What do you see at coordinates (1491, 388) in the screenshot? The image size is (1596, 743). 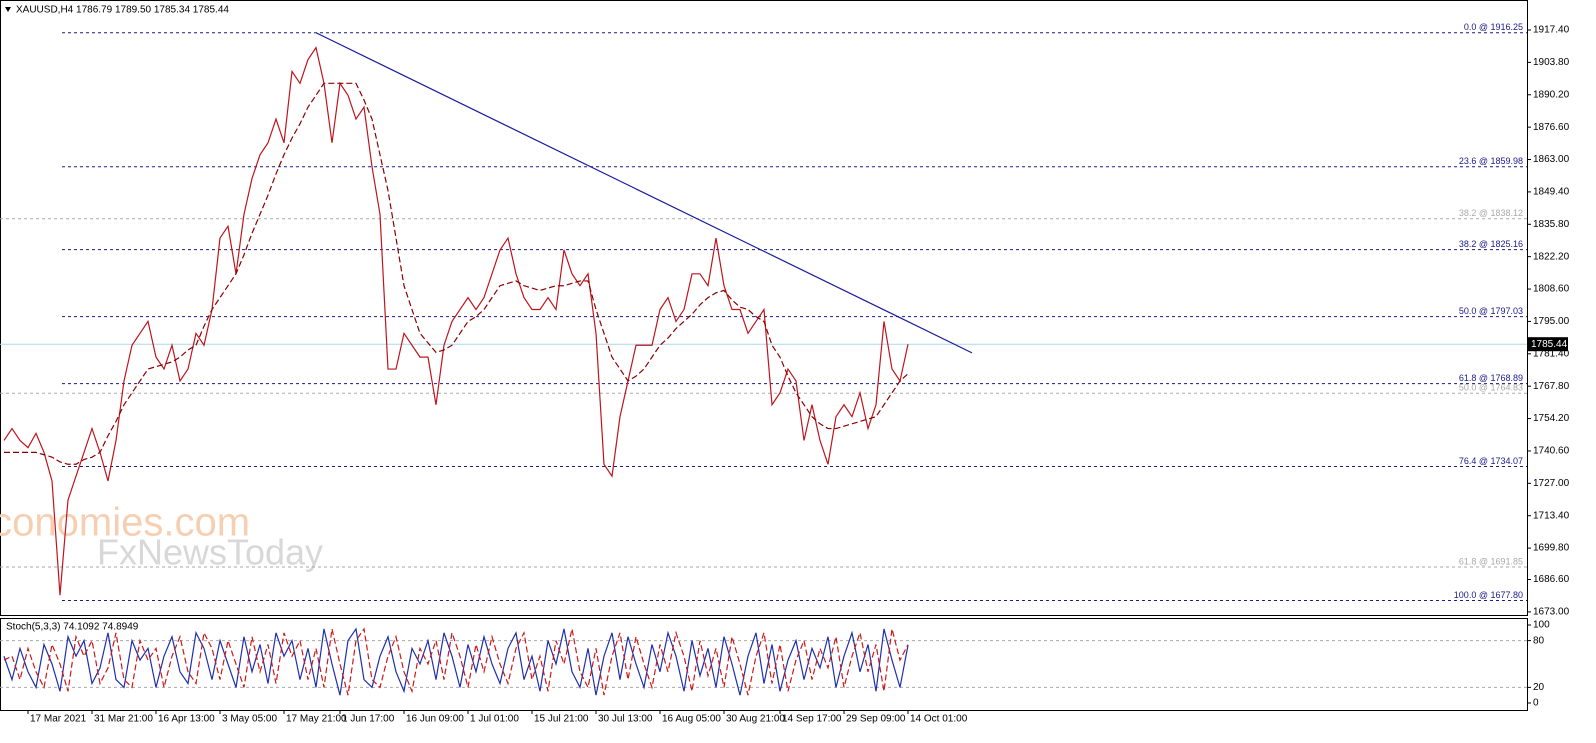 I see `fib-label: 50.0 @ 1764.83` at bounding box center [1491, 388].